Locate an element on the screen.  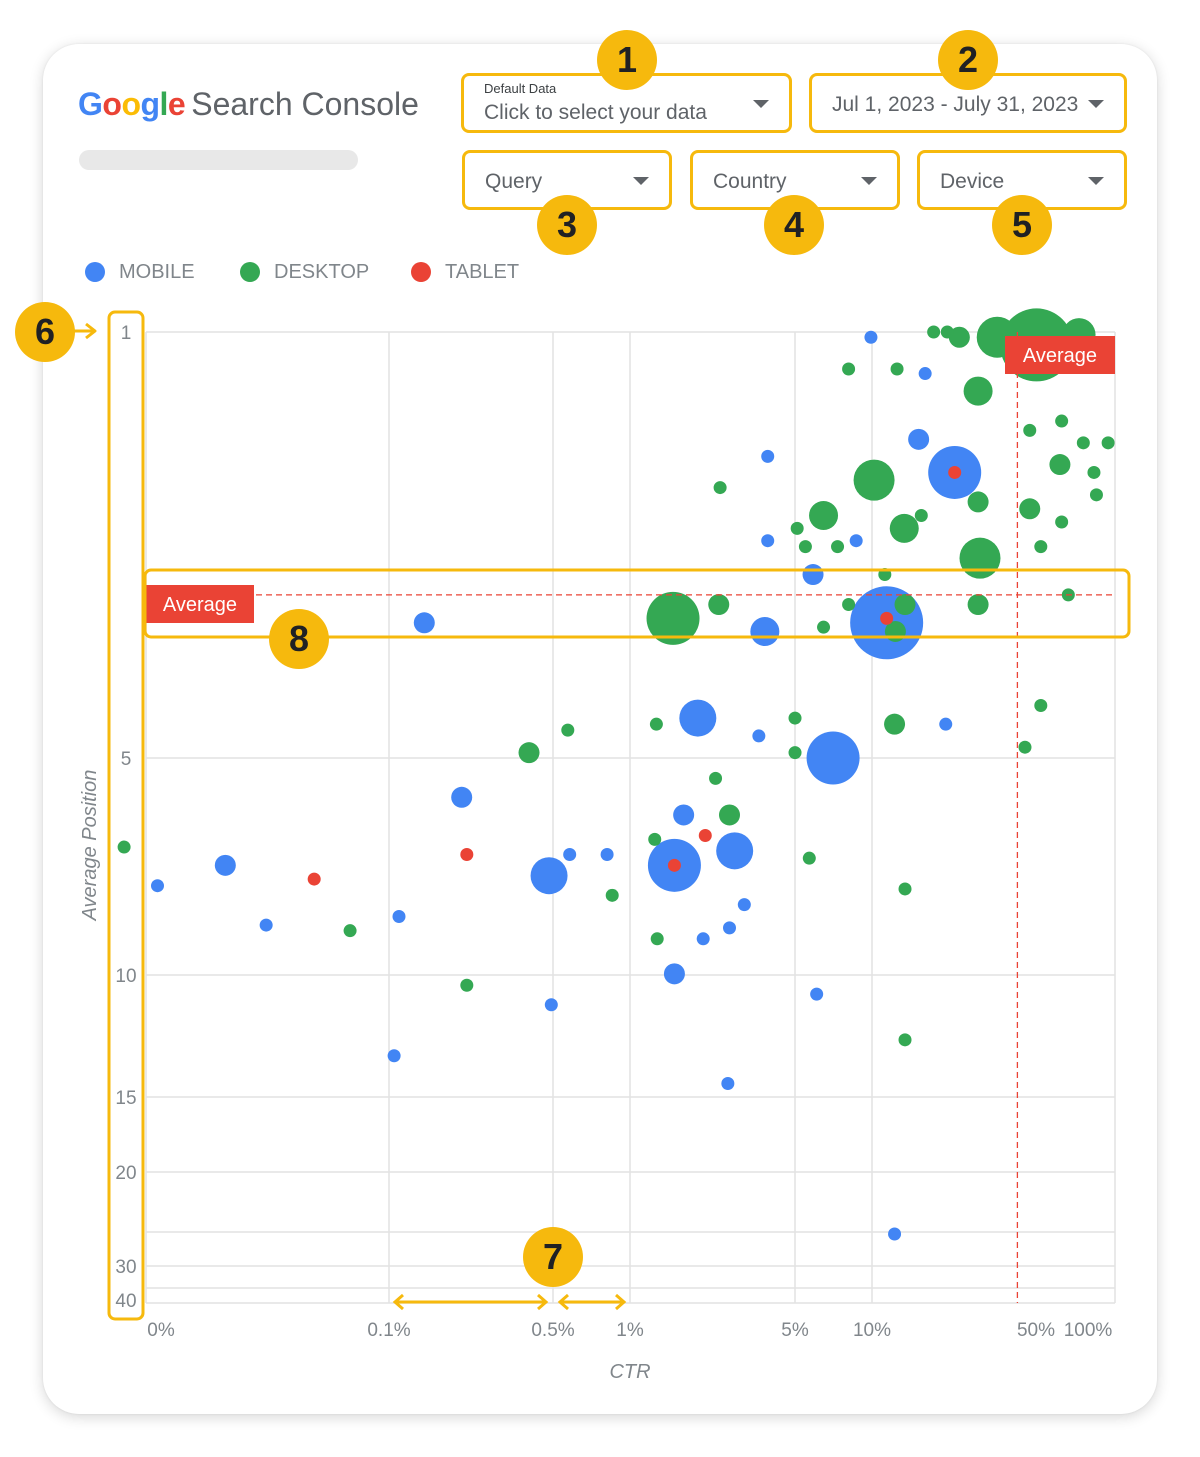
search-console-logo: Google Search Console is located at coordinates (248, 104).